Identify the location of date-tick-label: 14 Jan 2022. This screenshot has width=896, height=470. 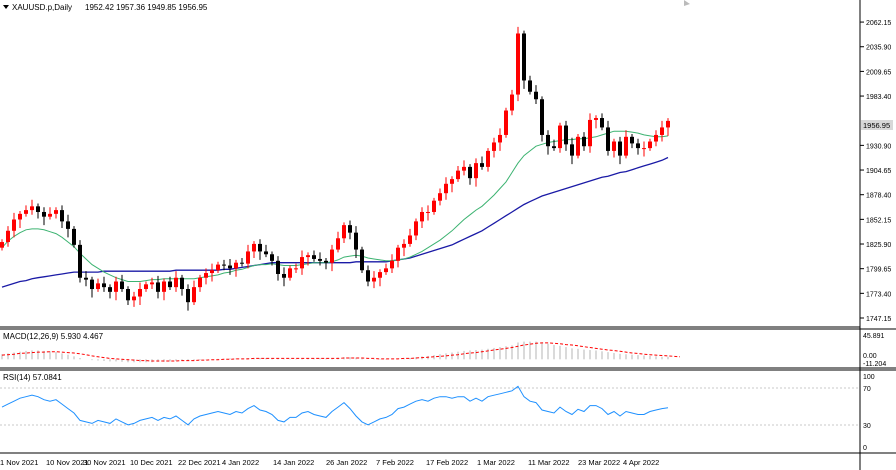
(293, 462).